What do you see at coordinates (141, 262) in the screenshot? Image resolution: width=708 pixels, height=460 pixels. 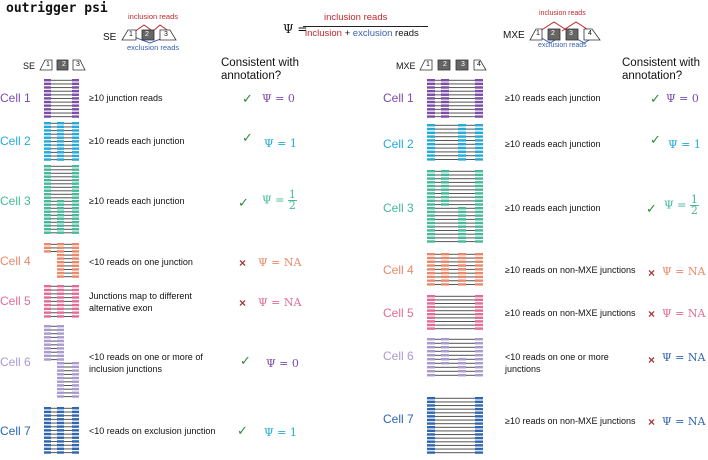 I see `se-row-desc: <10 reads on one junction` at bounding box center [141, 262].